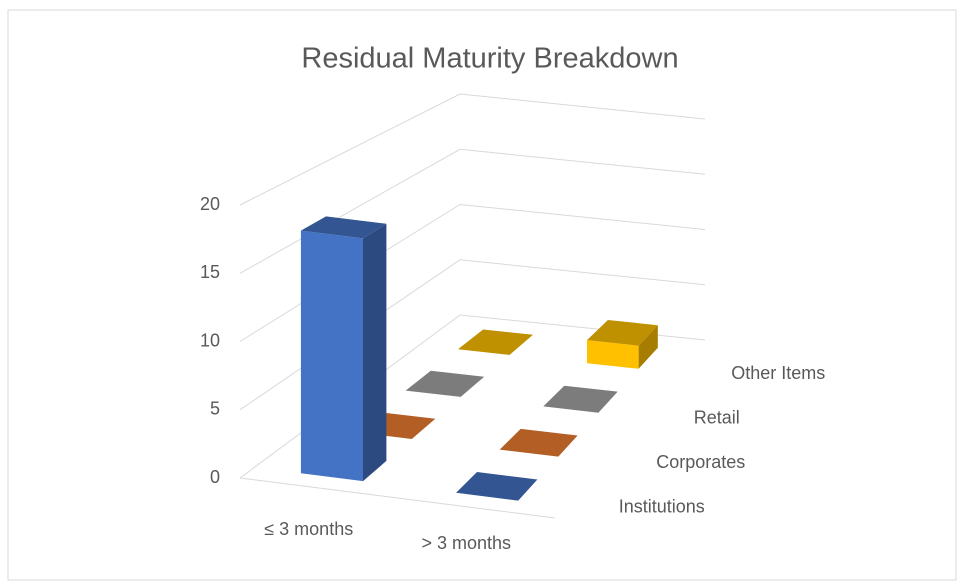 The width and height of the screenshot is (957, 581). What do you see at coordinates (308, 529) in the screenshot?
I see `x-tick-label: ≤ 3 months` at bounding box center [308, 529].